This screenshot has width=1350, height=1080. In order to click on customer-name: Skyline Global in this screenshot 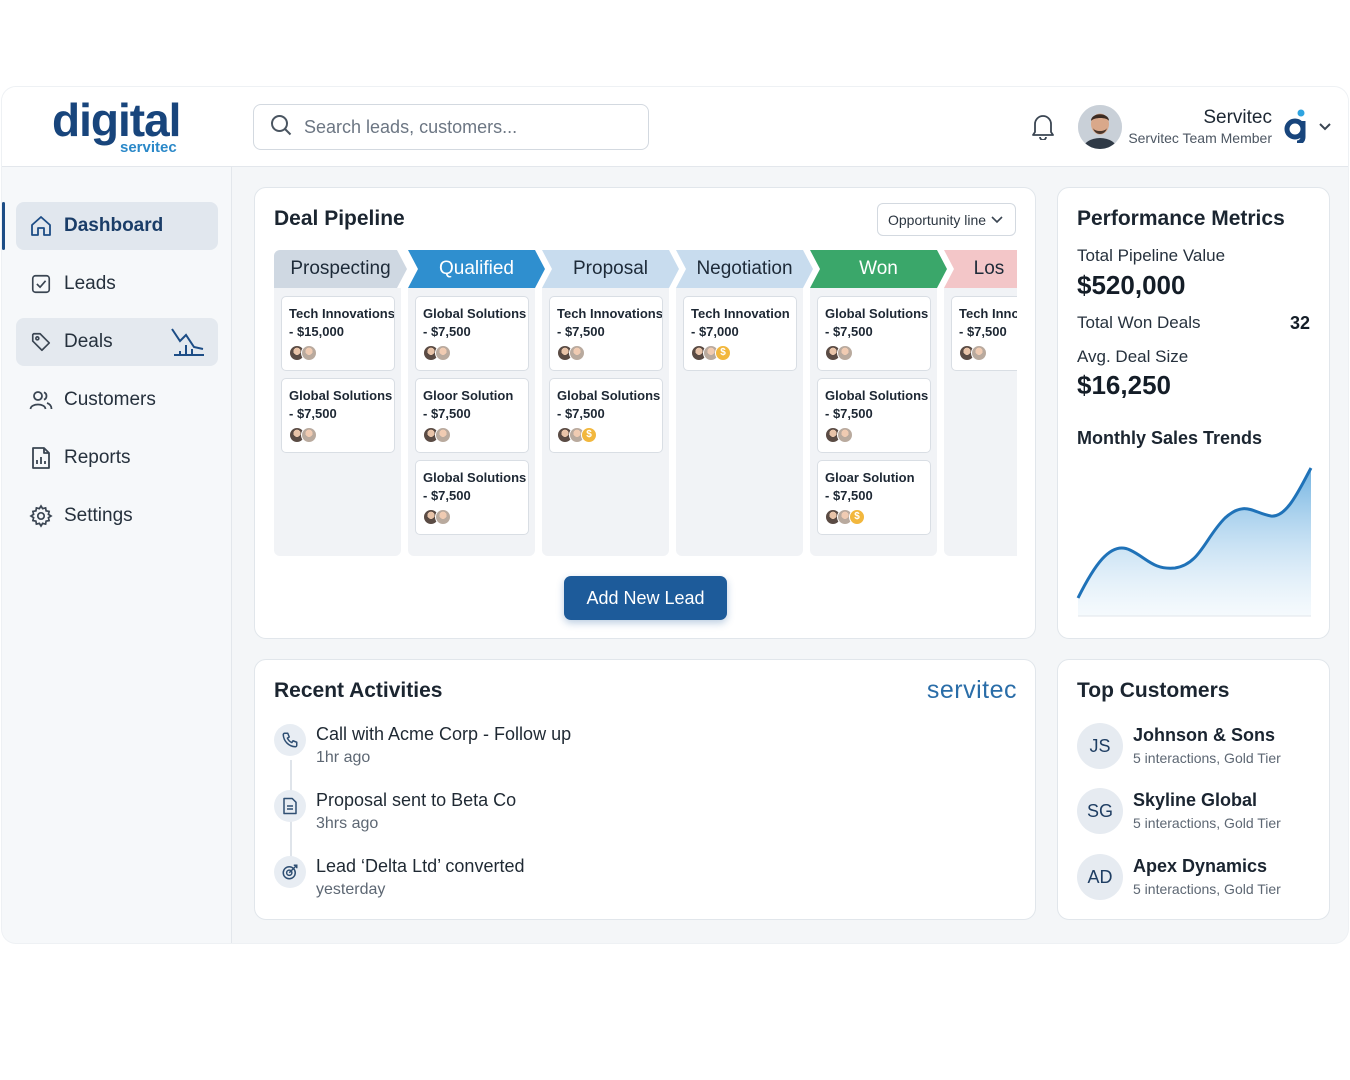, I will do `click(1195, 800)`.